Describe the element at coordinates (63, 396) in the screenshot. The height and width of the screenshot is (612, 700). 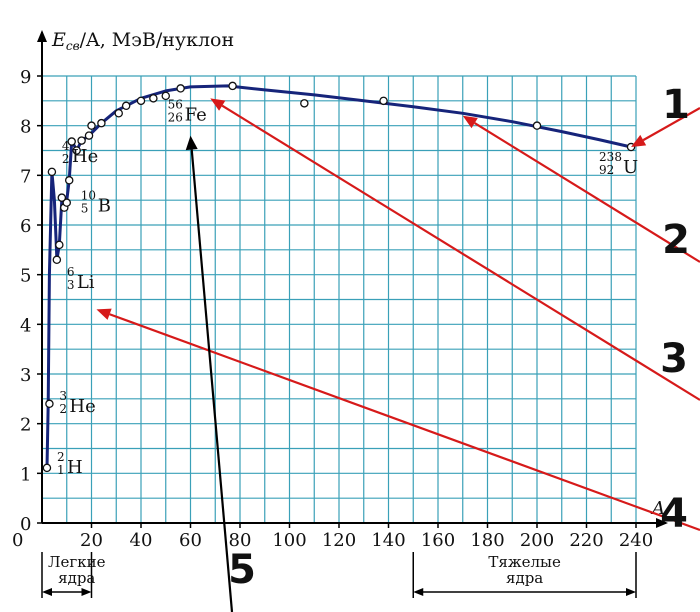
I see `nuclide-mass: 3` at that location.